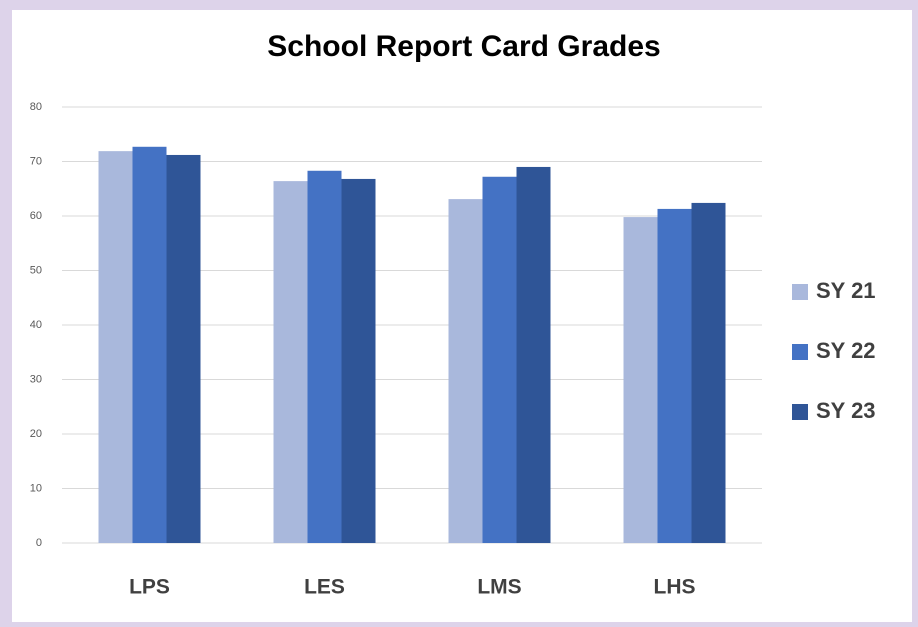 This screenshot has width=918, height=627. I want to click on y-tick-label: 80, so click(36, 107).